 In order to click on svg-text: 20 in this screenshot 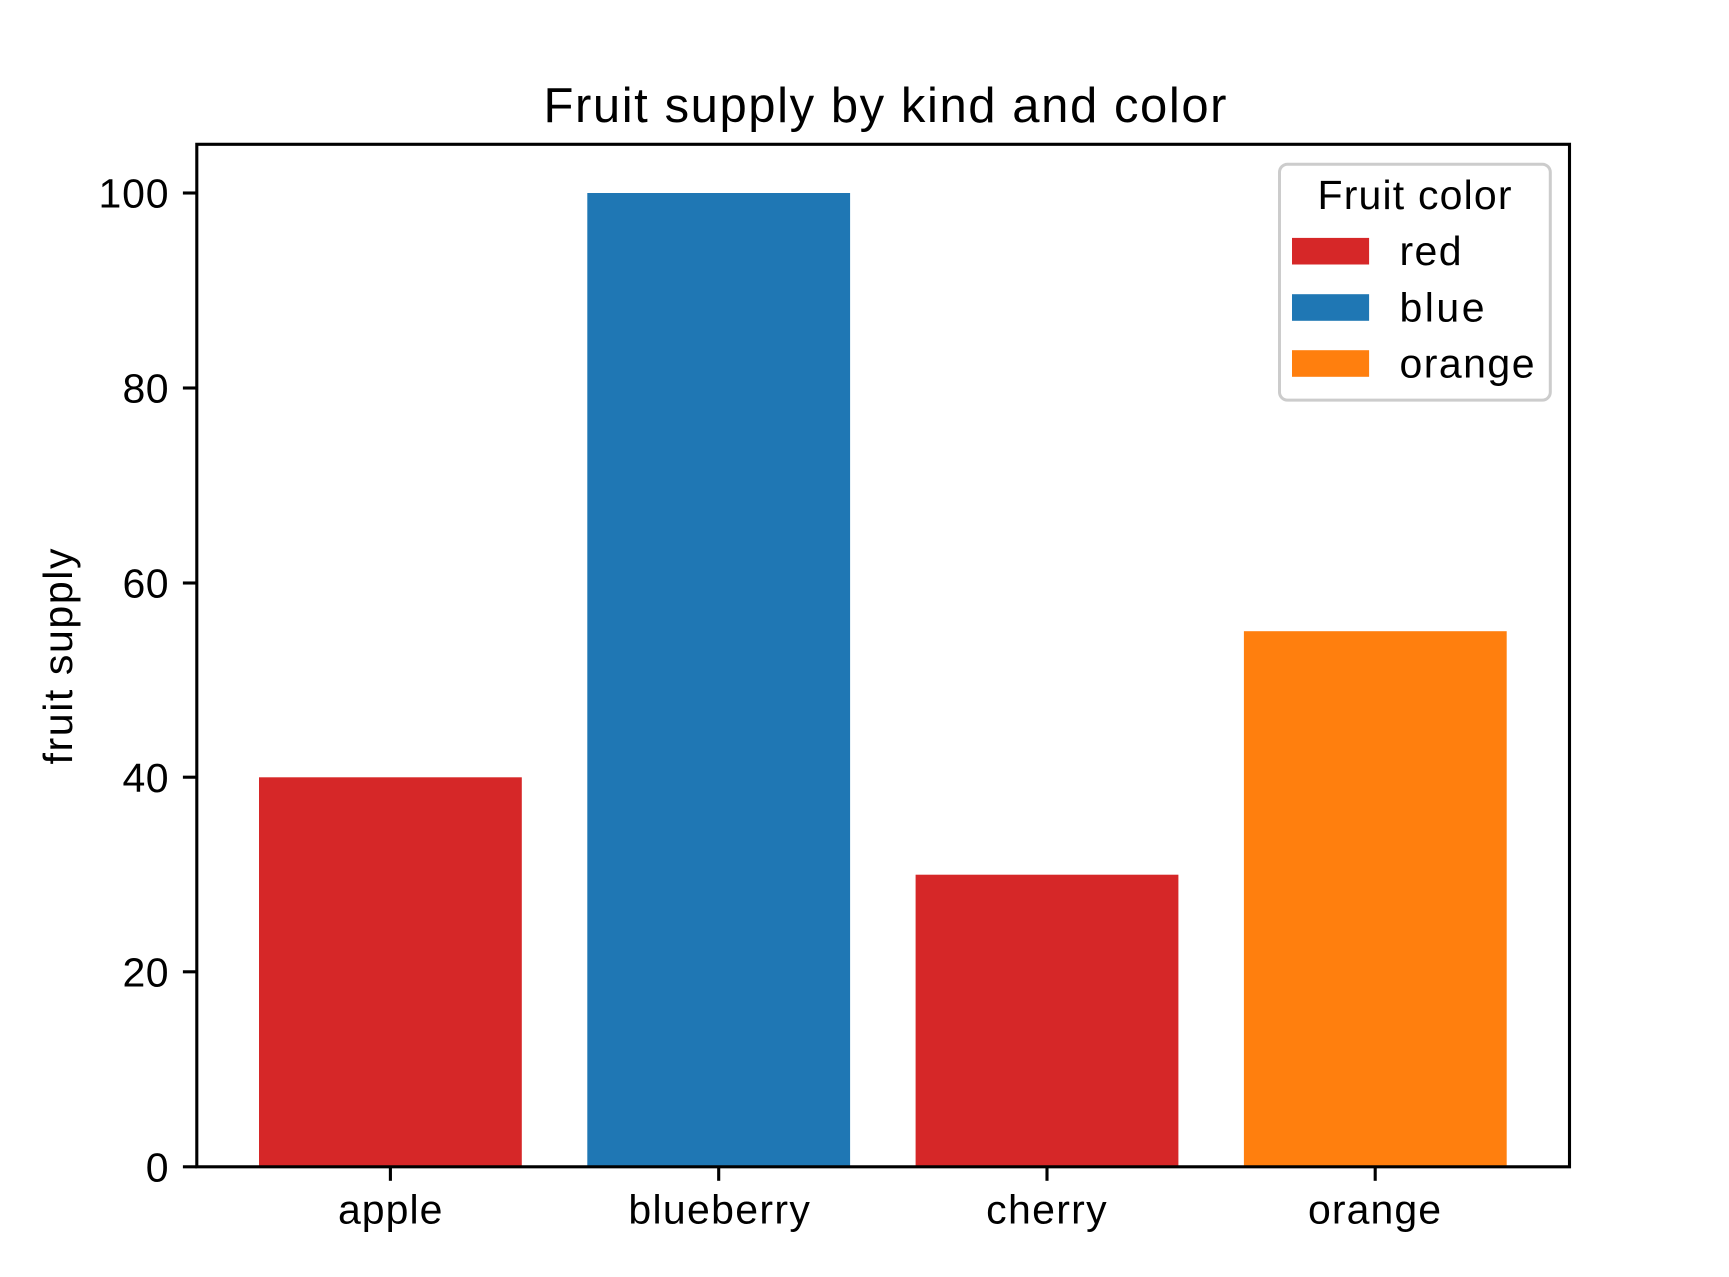, I will do `click(146, 973)`.